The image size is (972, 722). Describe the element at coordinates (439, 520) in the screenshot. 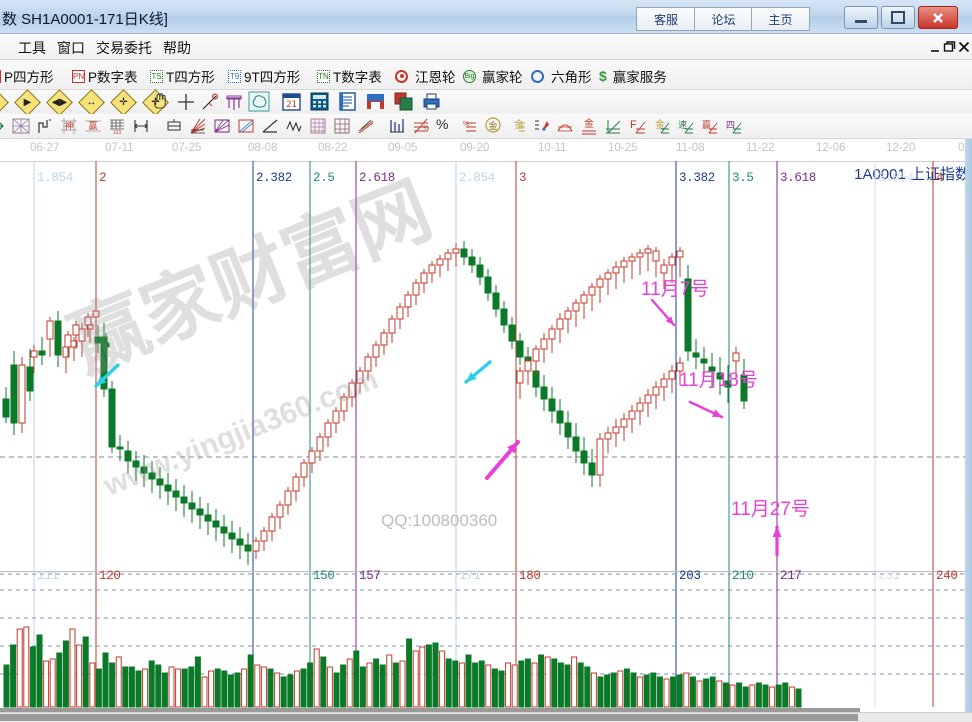

I see `watermark-qq: QQ:100800360` at that location.